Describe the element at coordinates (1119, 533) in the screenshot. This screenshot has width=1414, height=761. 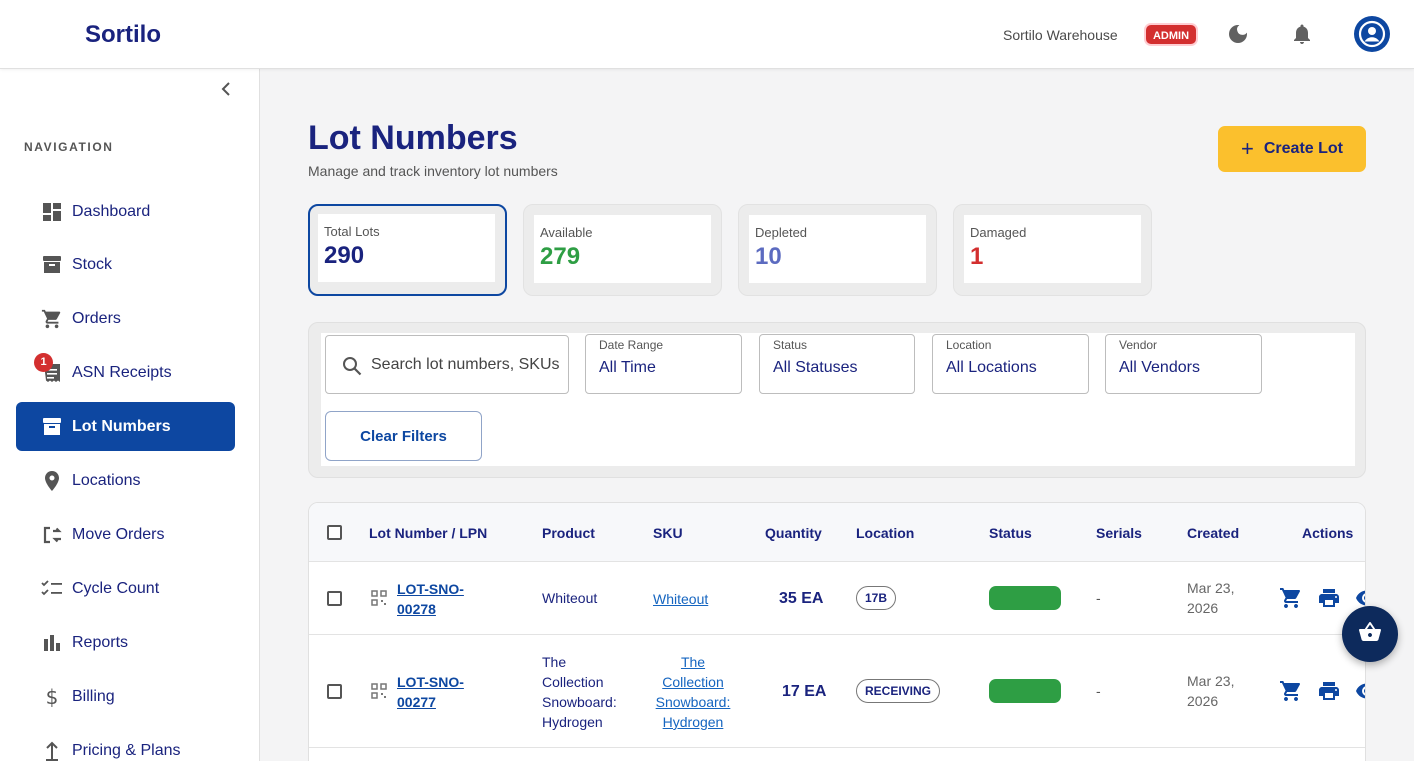
I see `column-header-serials: Serials` at that location.